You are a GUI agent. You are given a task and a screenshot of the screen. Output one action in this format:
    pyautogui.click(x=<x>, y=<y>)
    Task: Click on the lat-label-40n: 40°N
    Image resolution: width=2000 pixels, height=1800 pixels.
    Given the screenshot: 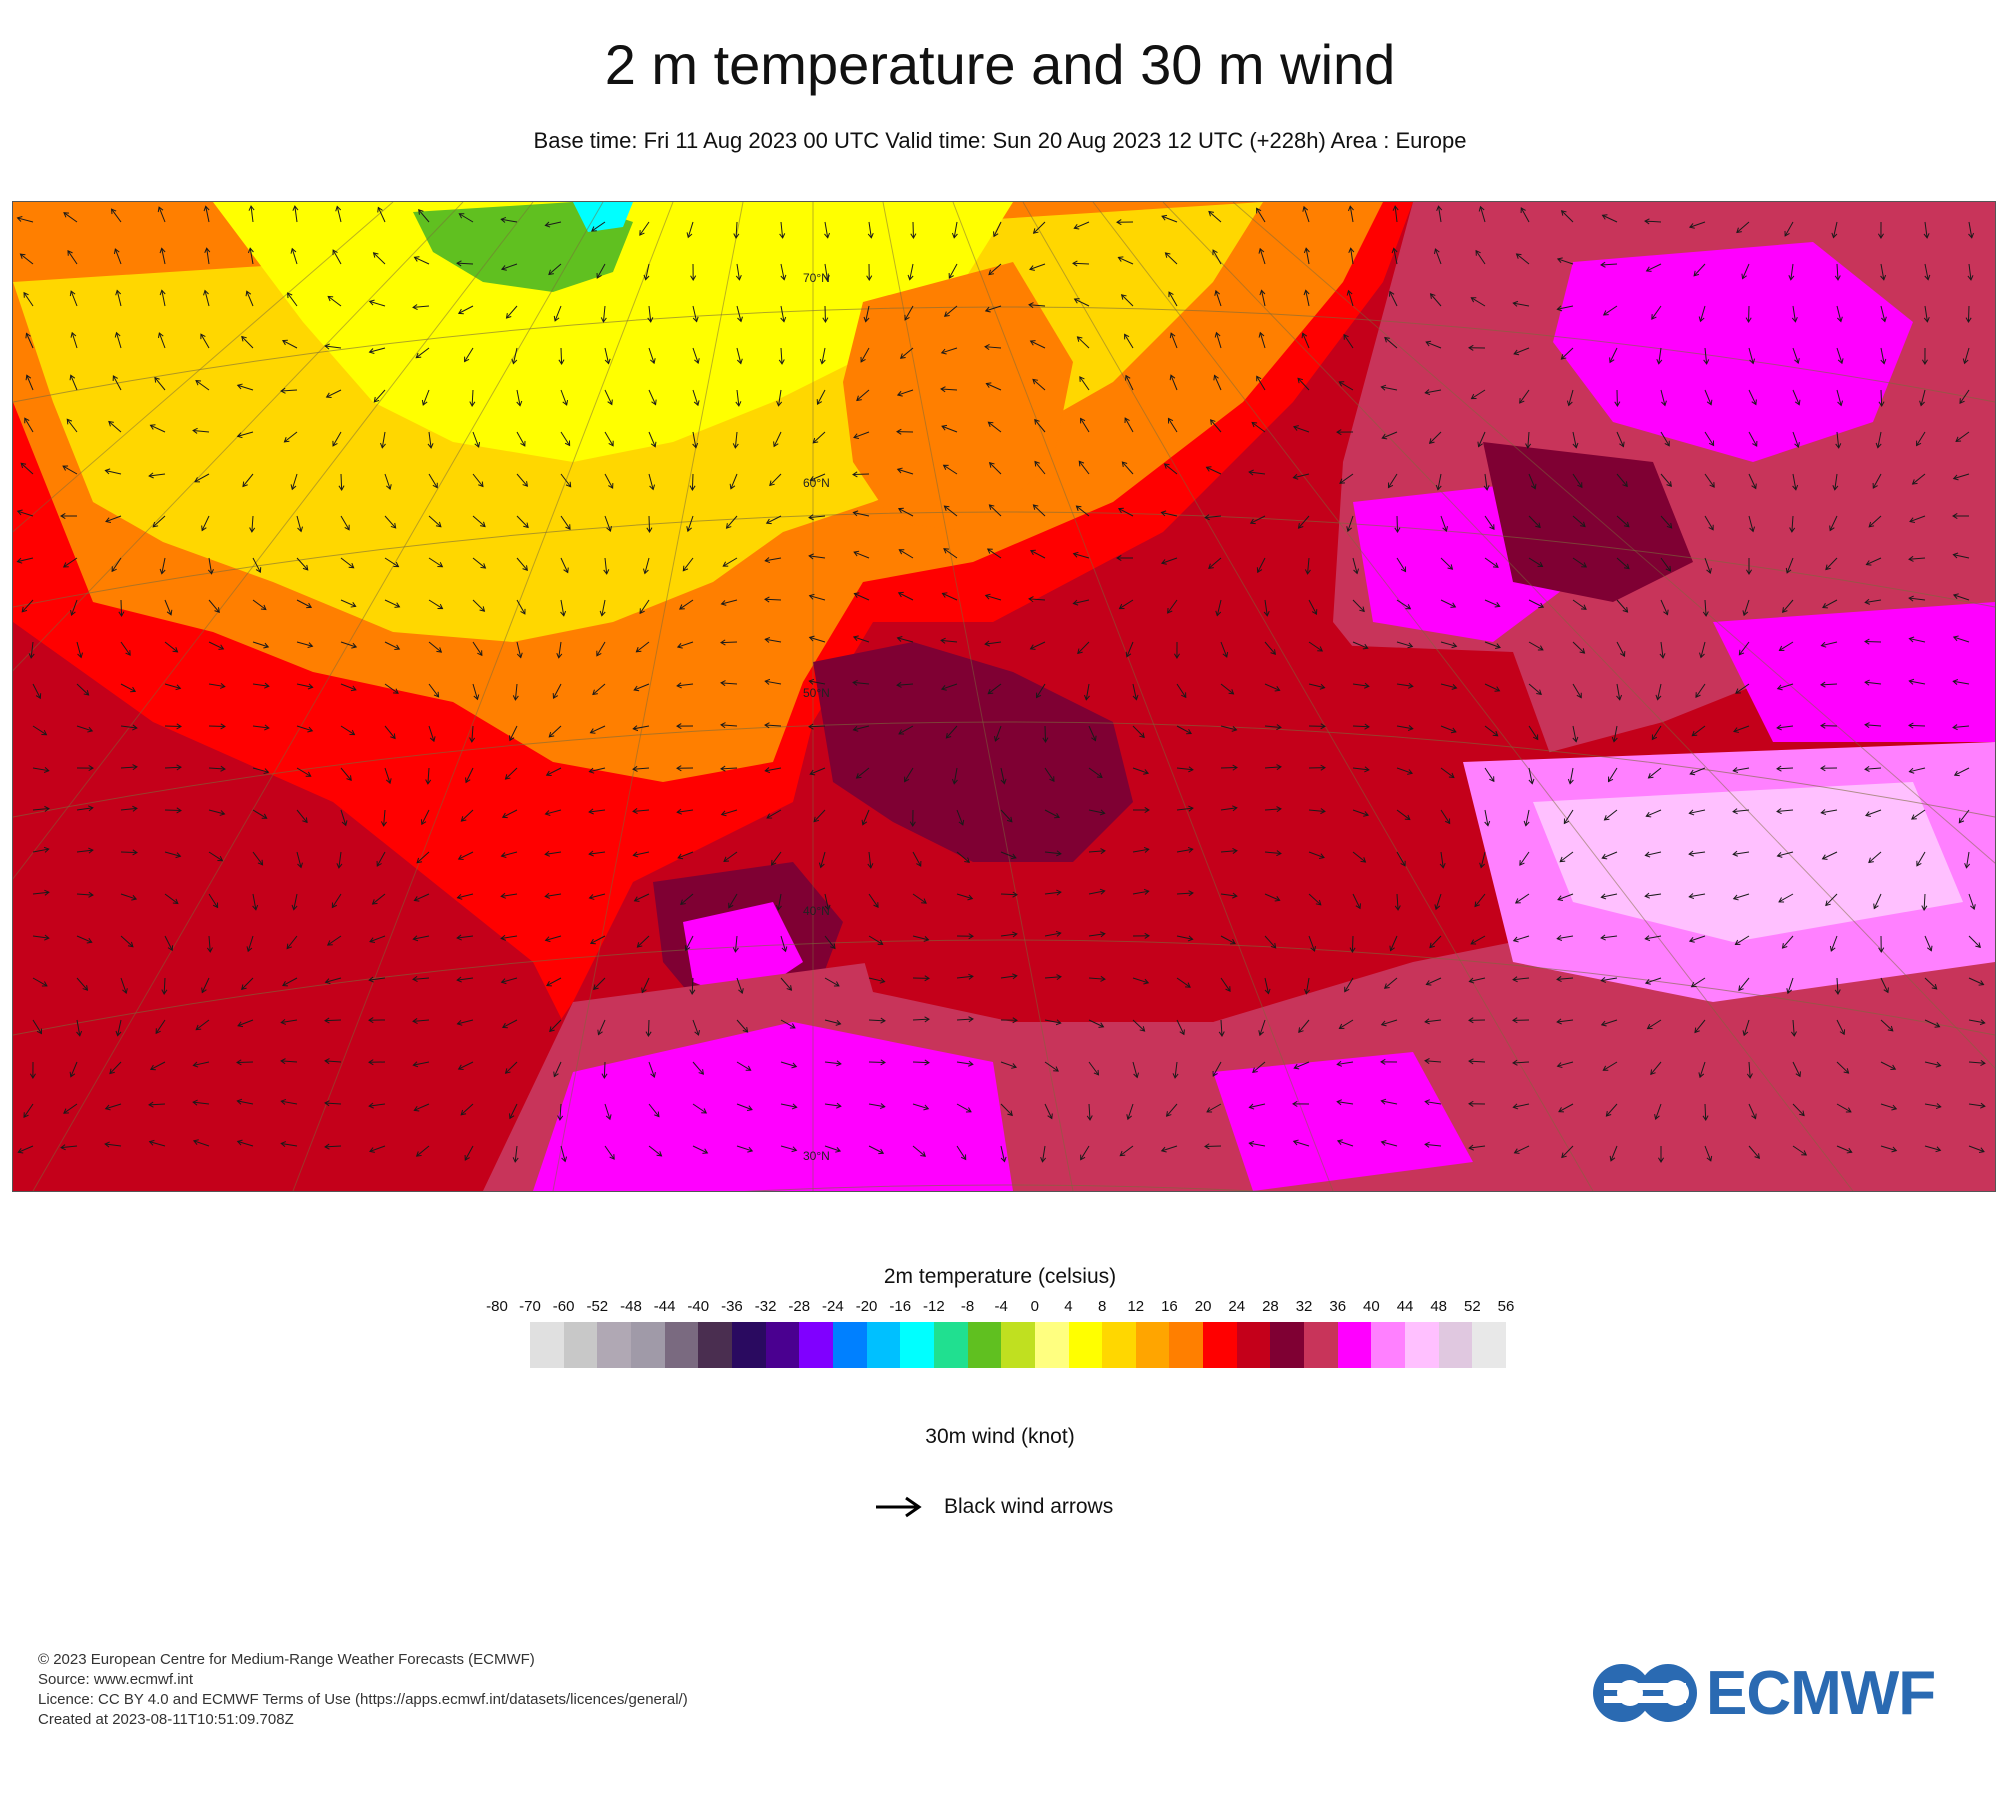 What is the action you would take?
    pyautogui.click(x=816, y=911)
    